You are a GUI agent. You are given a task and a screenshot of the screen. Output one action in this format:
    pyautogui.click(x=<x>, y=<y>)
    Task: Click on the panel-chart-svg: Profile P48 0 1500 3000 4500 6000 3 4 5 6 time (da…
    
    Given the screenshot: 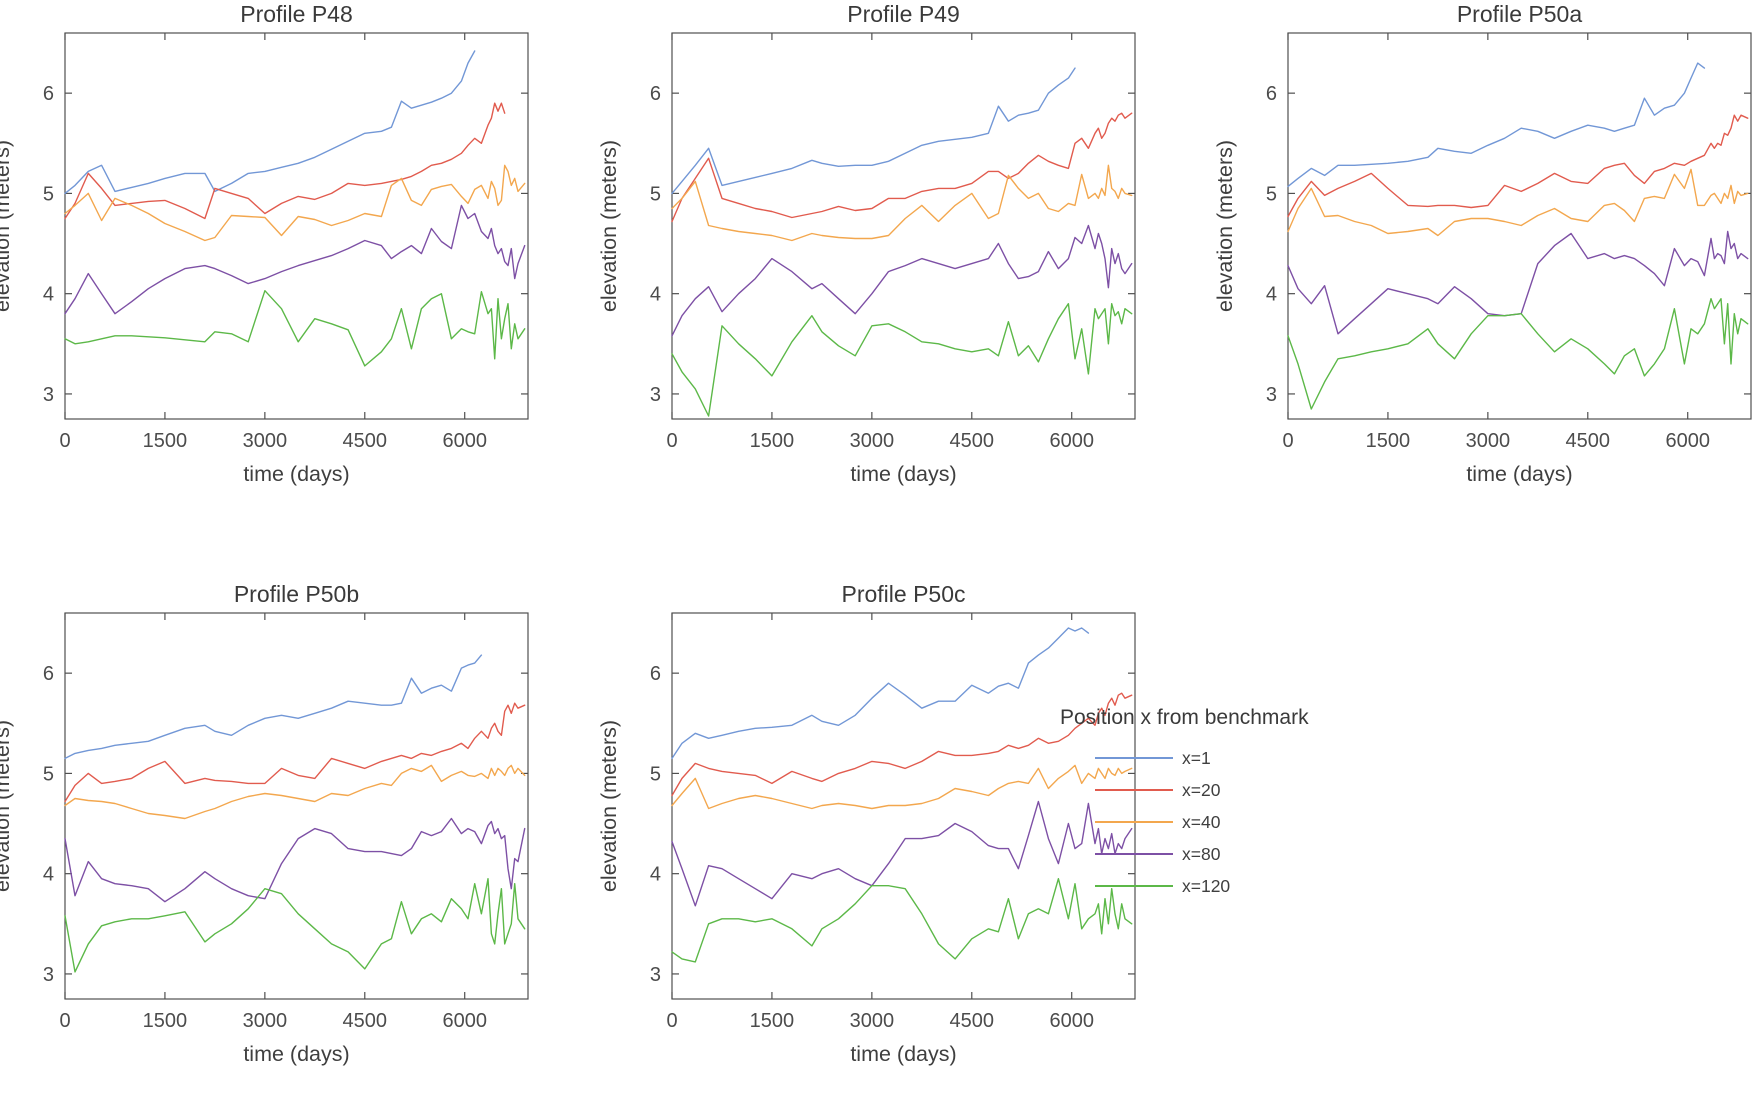 What is the action you would take?
    pyautogui.click(x=264, y=243)
    